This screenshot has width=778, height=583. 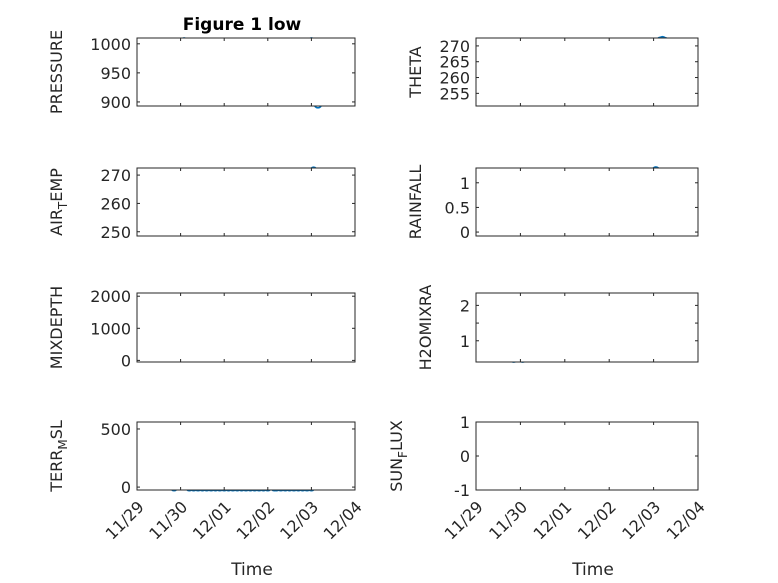 What do you see at coordinates (56, 72) in the screenshot?
I see `y-axis-label: PRESSURE` at bounding box center [56, 72].